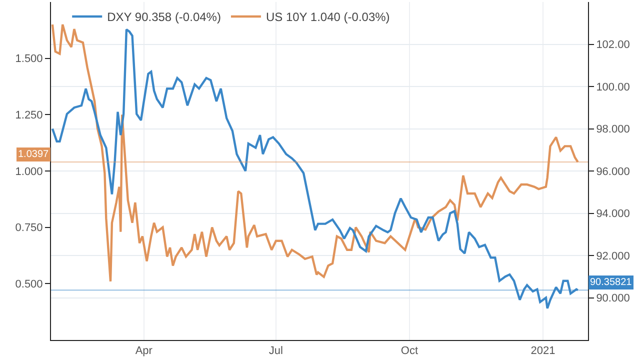 This screenshot has width=640, height=363. What do you see at coordinates (328, 17) in the screenshot?
I see `legend-label: US 10Y 1.040 (-0.03%)` at bounding box center [328, 17].